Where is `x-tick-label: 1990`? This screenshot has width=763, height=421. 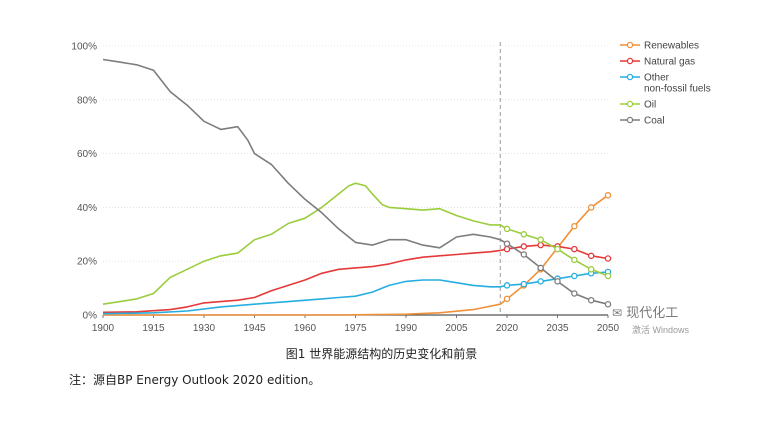 x-tick-label: 1990 is located at coordinates (406, 328).